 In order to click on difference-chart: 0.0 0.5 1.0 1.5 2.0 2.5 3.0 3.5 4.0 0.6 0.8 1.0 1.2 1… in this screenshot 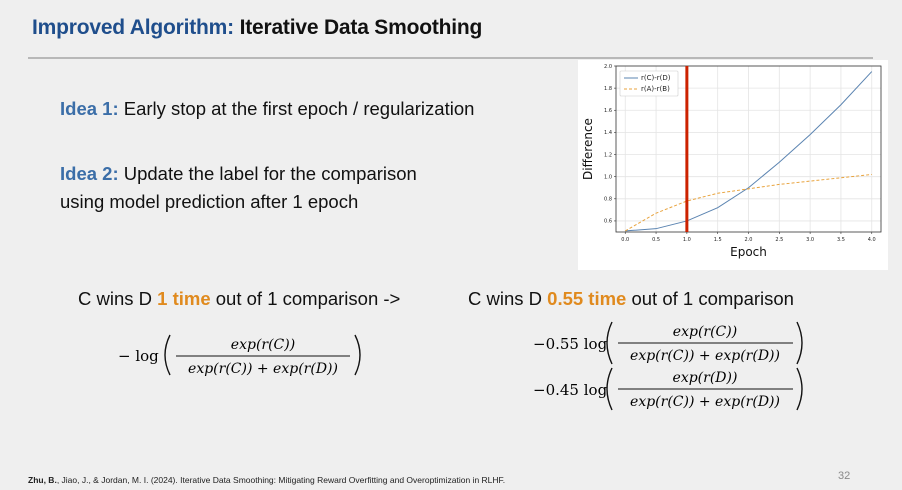, I will do `click(733, 165)`.